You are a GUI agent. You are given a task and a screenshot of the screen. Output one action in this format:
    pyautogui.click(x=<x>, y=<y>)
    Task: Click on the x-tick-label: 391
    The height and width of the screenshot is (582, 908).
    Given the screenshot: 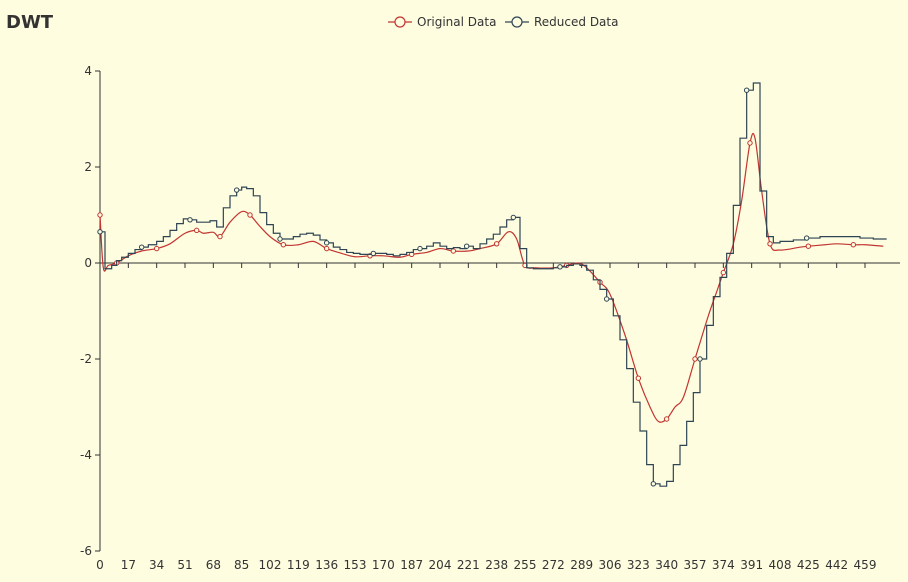 What is the action you would take?
    pyautogui.click(x=751, y=565)
    